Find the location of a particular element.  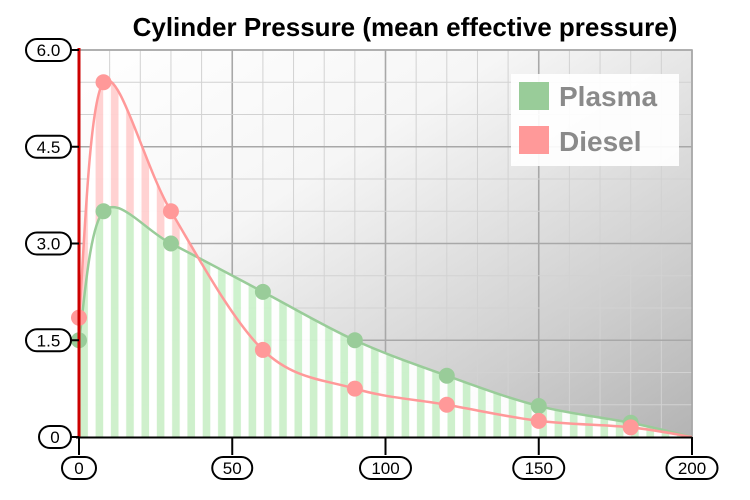

x-tick-label: 100 is located at coordinates (385, 468).